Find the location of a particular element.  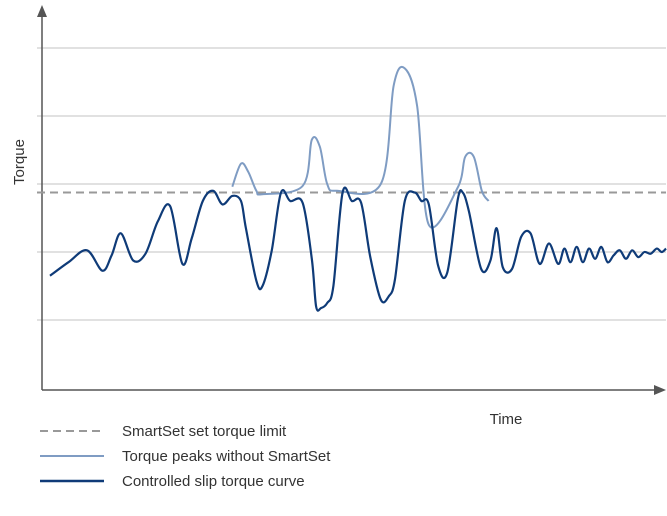

y-axis-arrow is located at coordinates (42, 11).